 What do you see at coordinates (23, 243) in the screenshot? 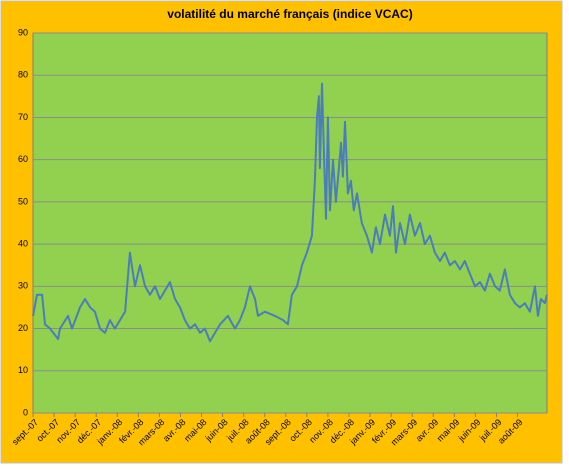
I see `y-tick-label: 40` at bounding box center [23, 243].